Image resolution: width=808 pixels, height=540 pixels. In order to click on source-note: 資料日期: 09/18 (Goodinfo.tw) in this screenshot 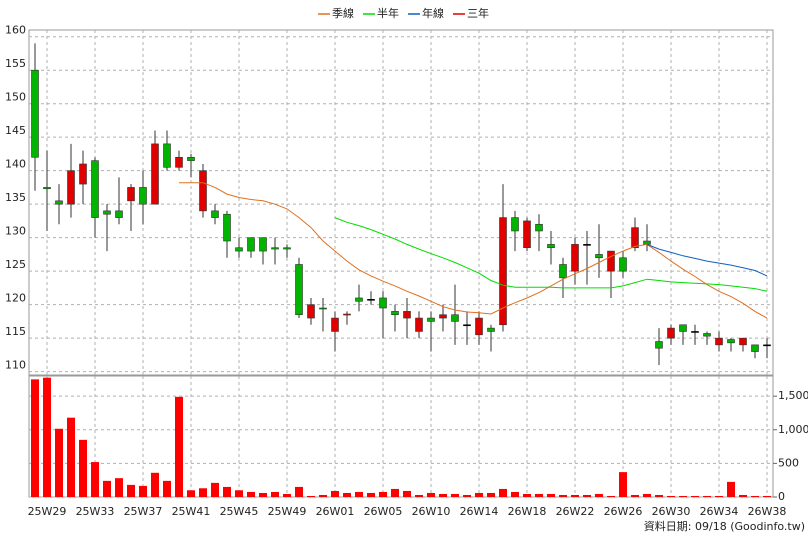, I will do `click(724, 526)`.